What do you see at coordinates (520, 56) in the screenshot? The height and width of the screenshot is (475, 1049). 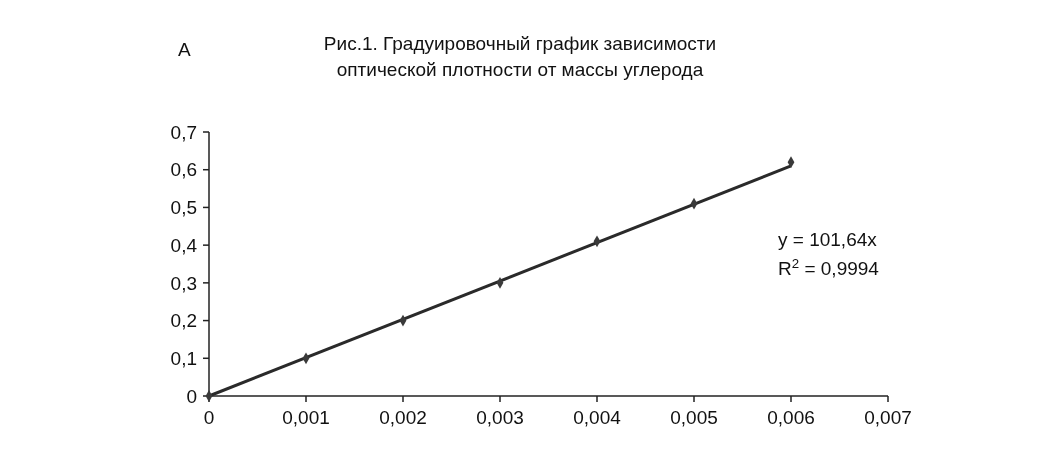 I see `chart-title: Рис.1. Градуировочный график зависимости оптической плотности от массы углерода` at bounding box center [520, 56].